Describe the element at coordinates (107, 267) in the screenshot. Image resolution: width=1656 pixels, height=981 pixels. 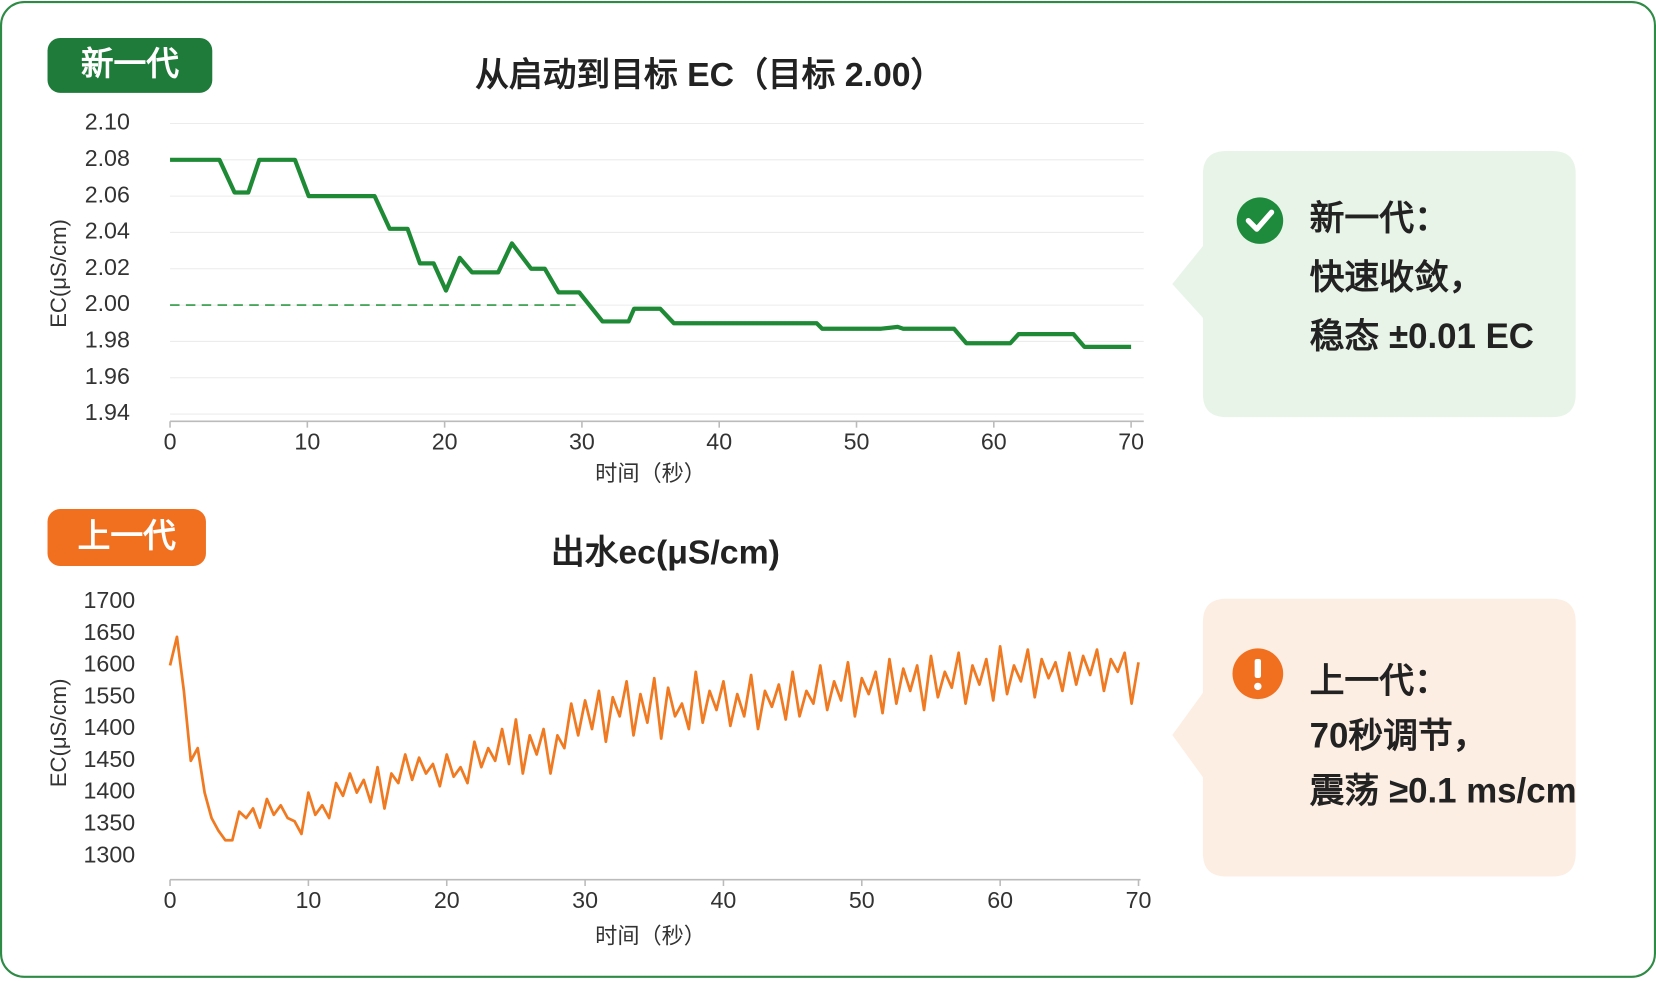
I see `y-tick-label: 2.02` at that location.